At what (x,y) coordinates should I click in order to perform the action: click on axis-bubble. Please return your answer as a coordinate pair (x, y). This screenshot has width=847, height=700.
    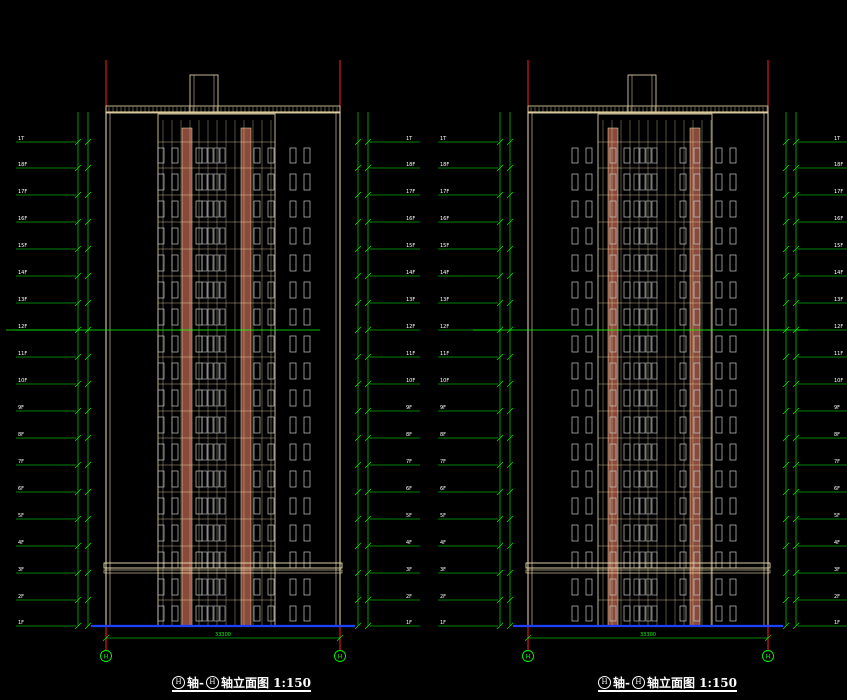
    Looking at the image, I should click on (528, 656).